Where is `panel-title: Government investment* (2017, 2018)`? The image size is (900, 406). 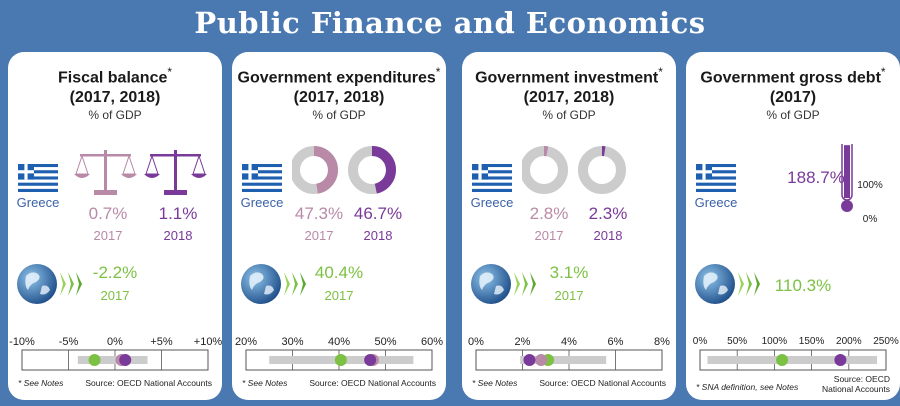
panel-title: Government investment* (2017, 2018) is located at coordinates (569, 85).